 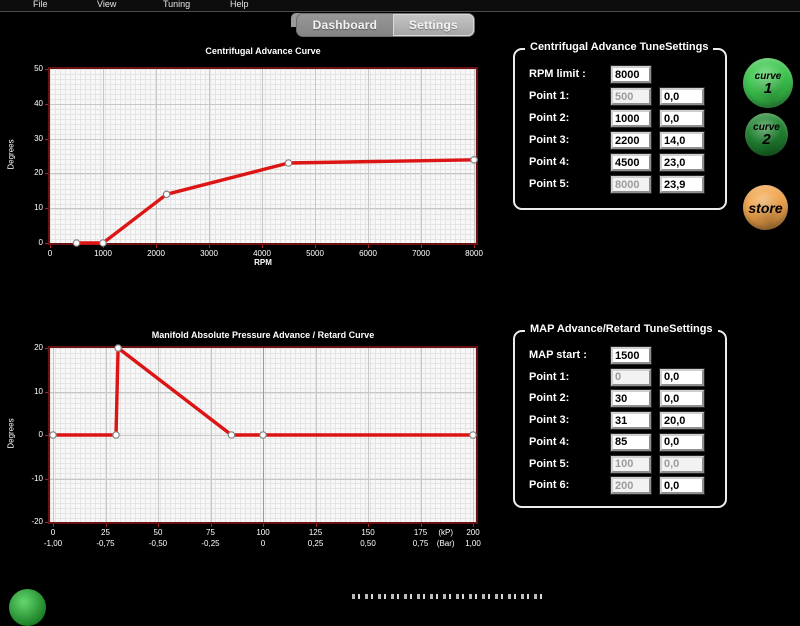 What do you see at coordinates (473, 543) in the screenshot?
I see `x-tick-label-bar: 1,00` at bounding box center [473, 543].